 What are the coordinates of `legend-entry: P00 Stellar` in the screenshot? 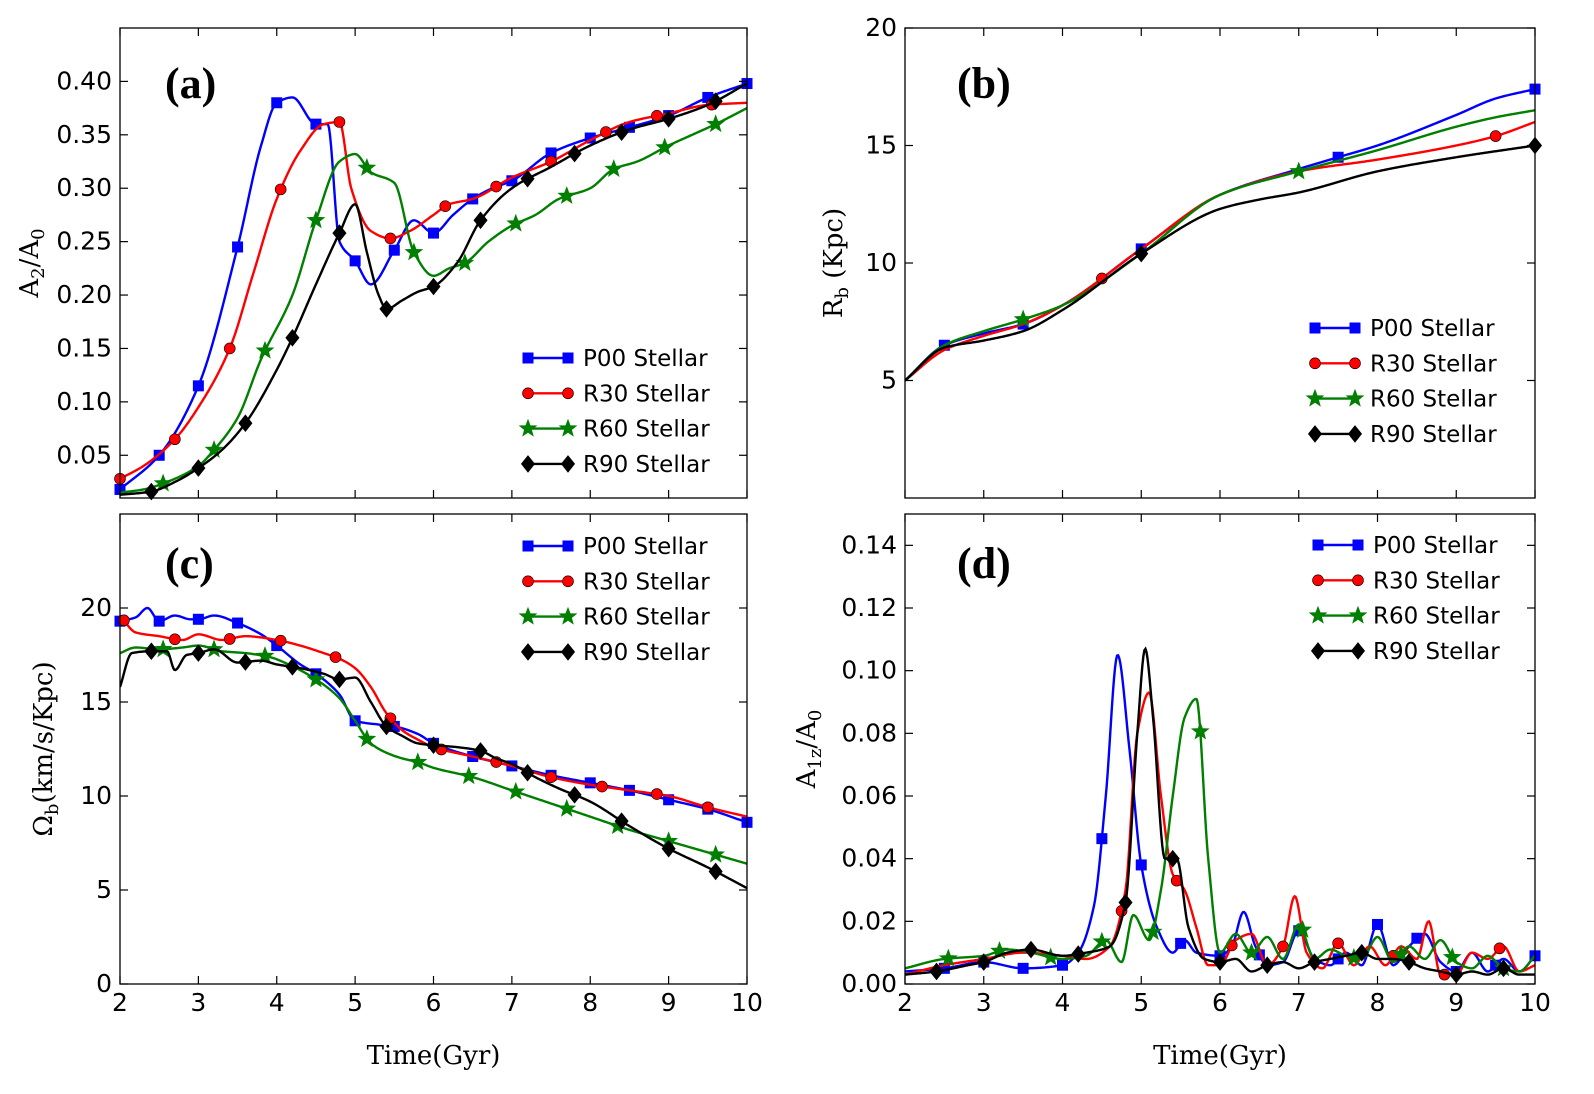 It's located at (1405, 546).